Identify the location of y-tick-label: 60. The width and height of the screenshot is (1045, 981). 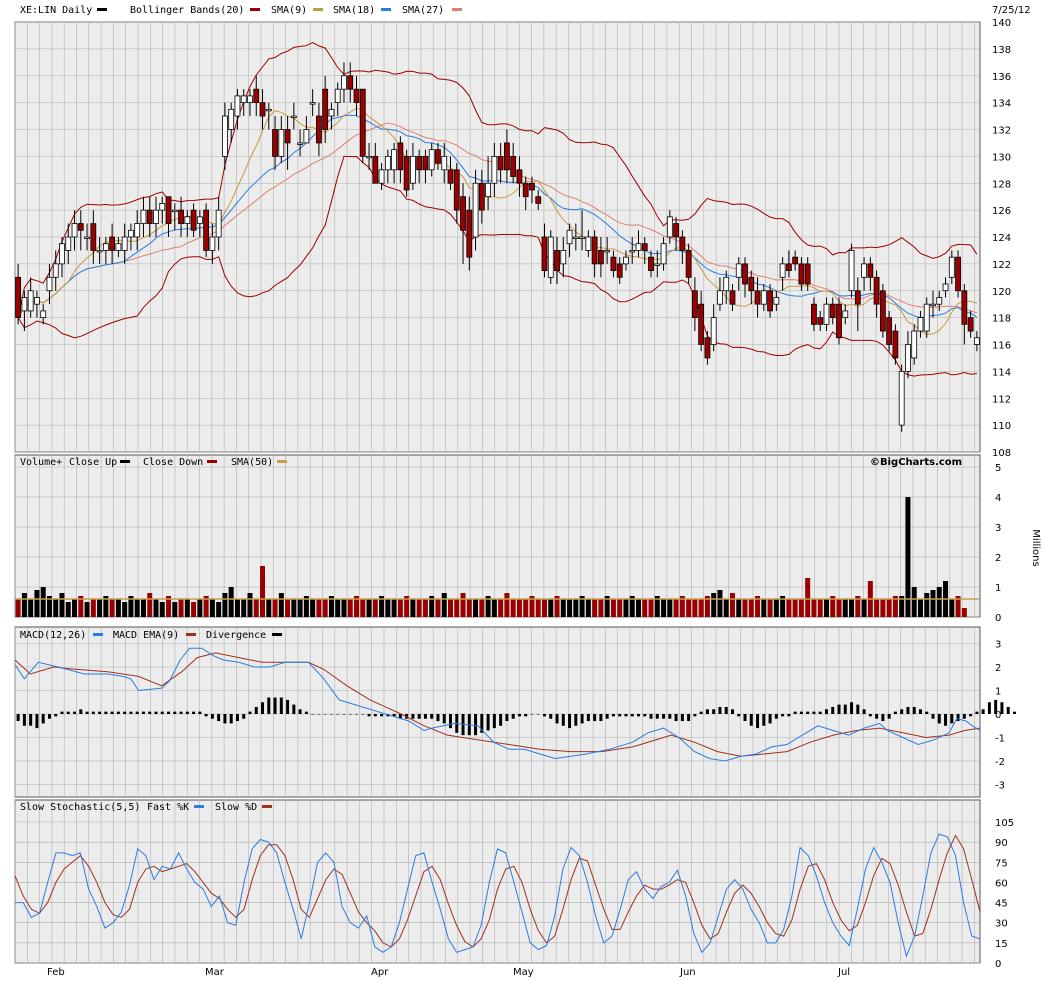
(1001, 883).